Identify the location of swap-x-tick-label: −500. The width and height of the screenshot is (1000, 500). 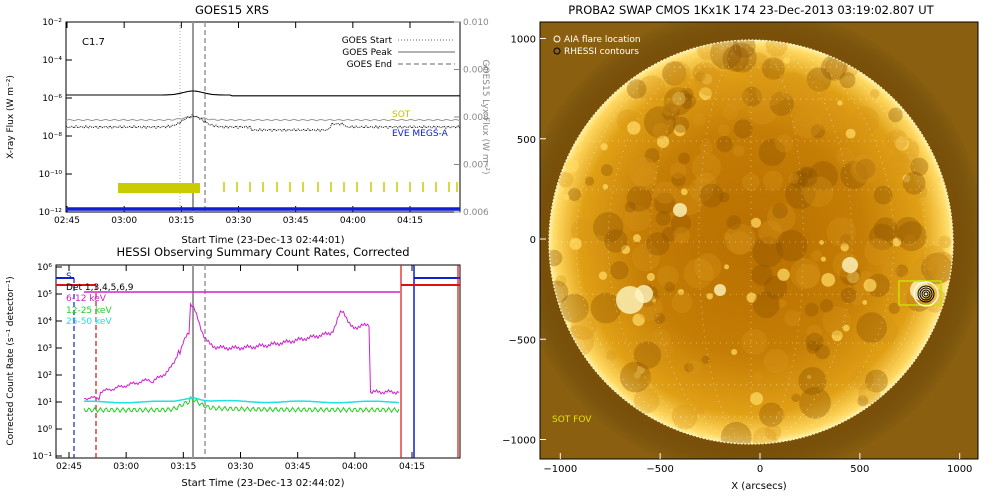
(659, 469).